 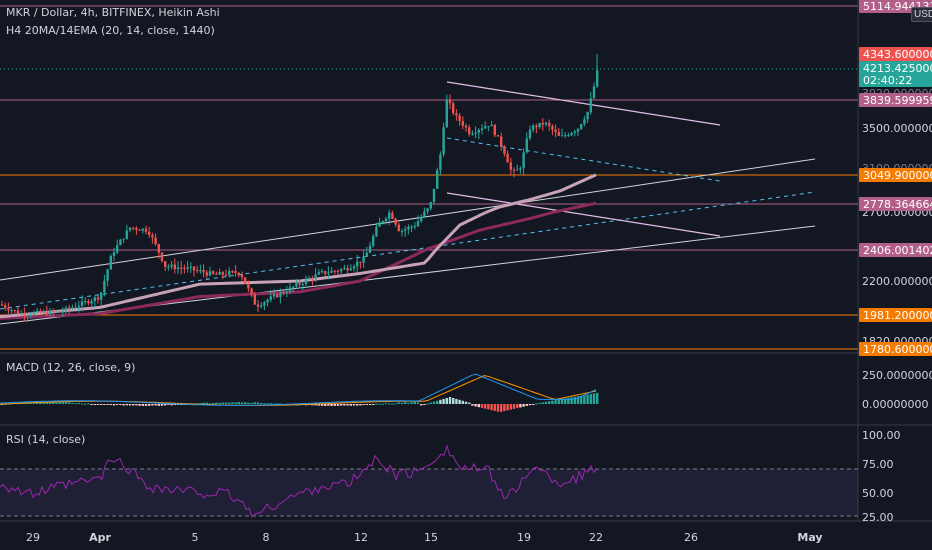 I want to click on macd-legend: MACD (12, 26, close, 9), so click(x=70, y=367).